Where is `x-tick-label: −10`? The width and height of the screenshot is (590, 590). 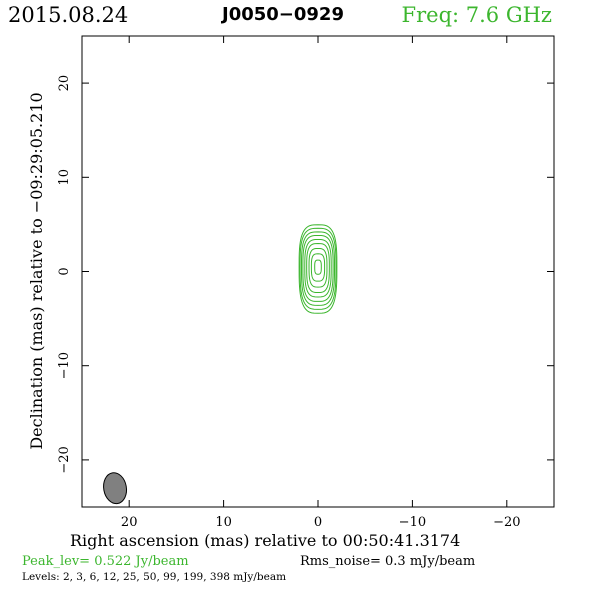
x-tick-label: −10 is located at coordinates (412, 522).